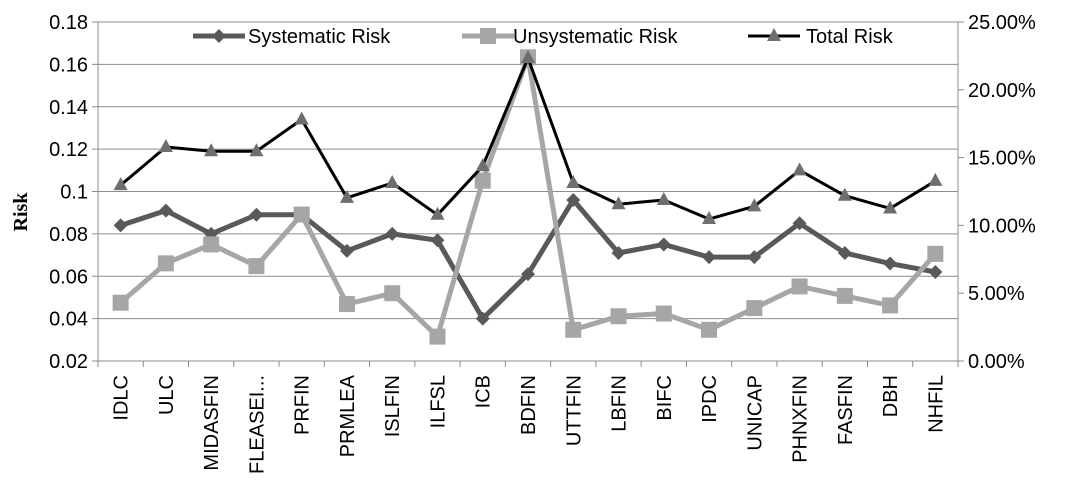  Describe the element at coordinates (1002, 226) in the screenshot. I see `y-tick-label-right: 10.00%` at that location.